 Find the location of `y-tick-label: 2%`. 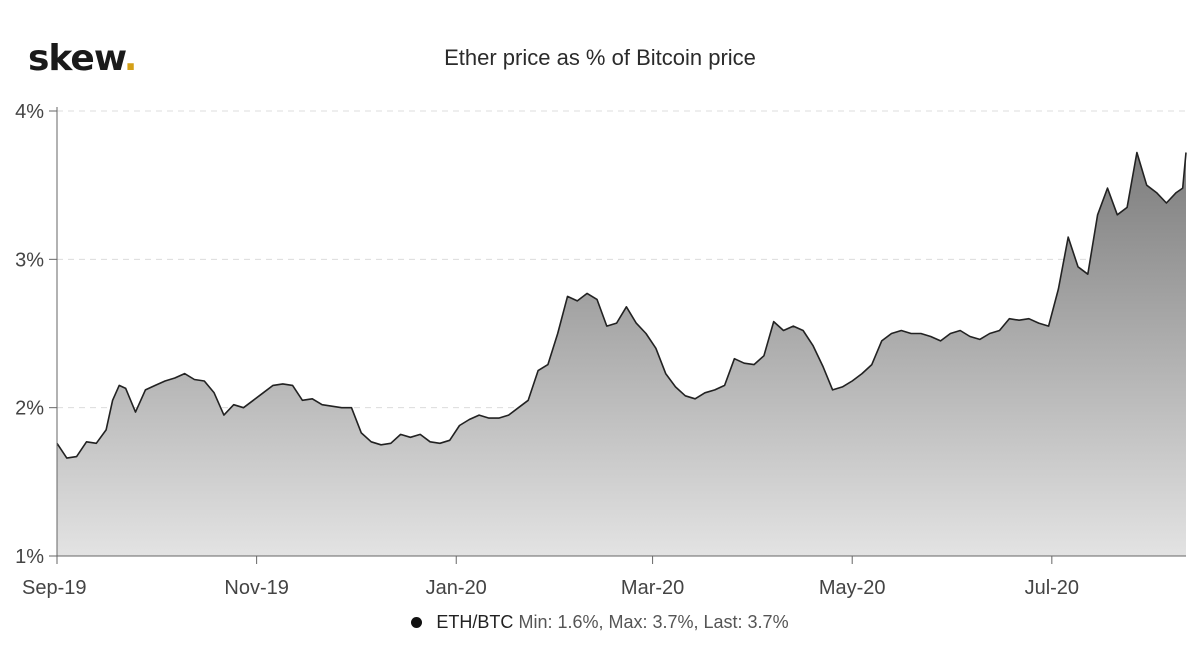

y-tick-label: 2% is located at coordinates (29, 409).